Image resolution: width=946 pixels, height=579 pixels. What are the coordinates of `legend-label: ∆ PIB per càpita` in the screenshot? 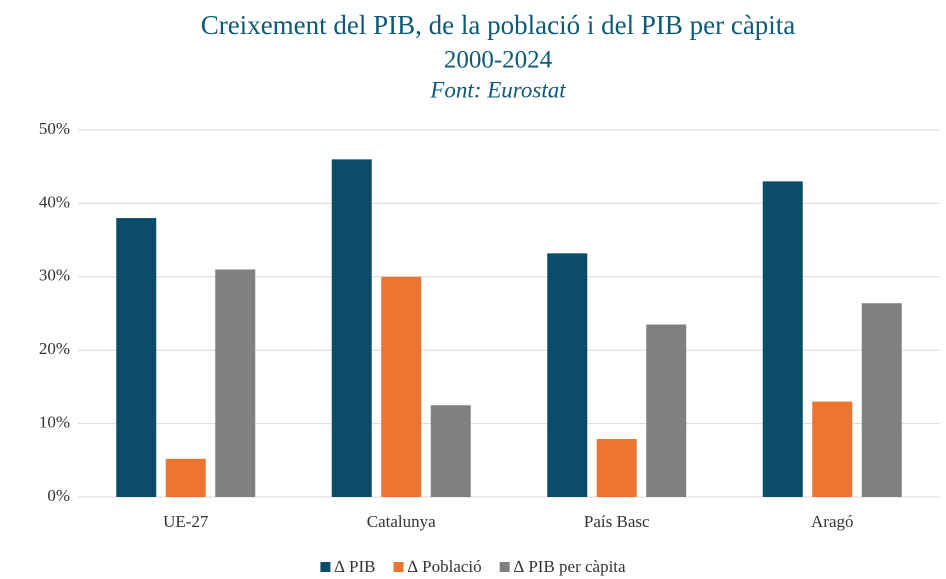 It's located at (570, 566).